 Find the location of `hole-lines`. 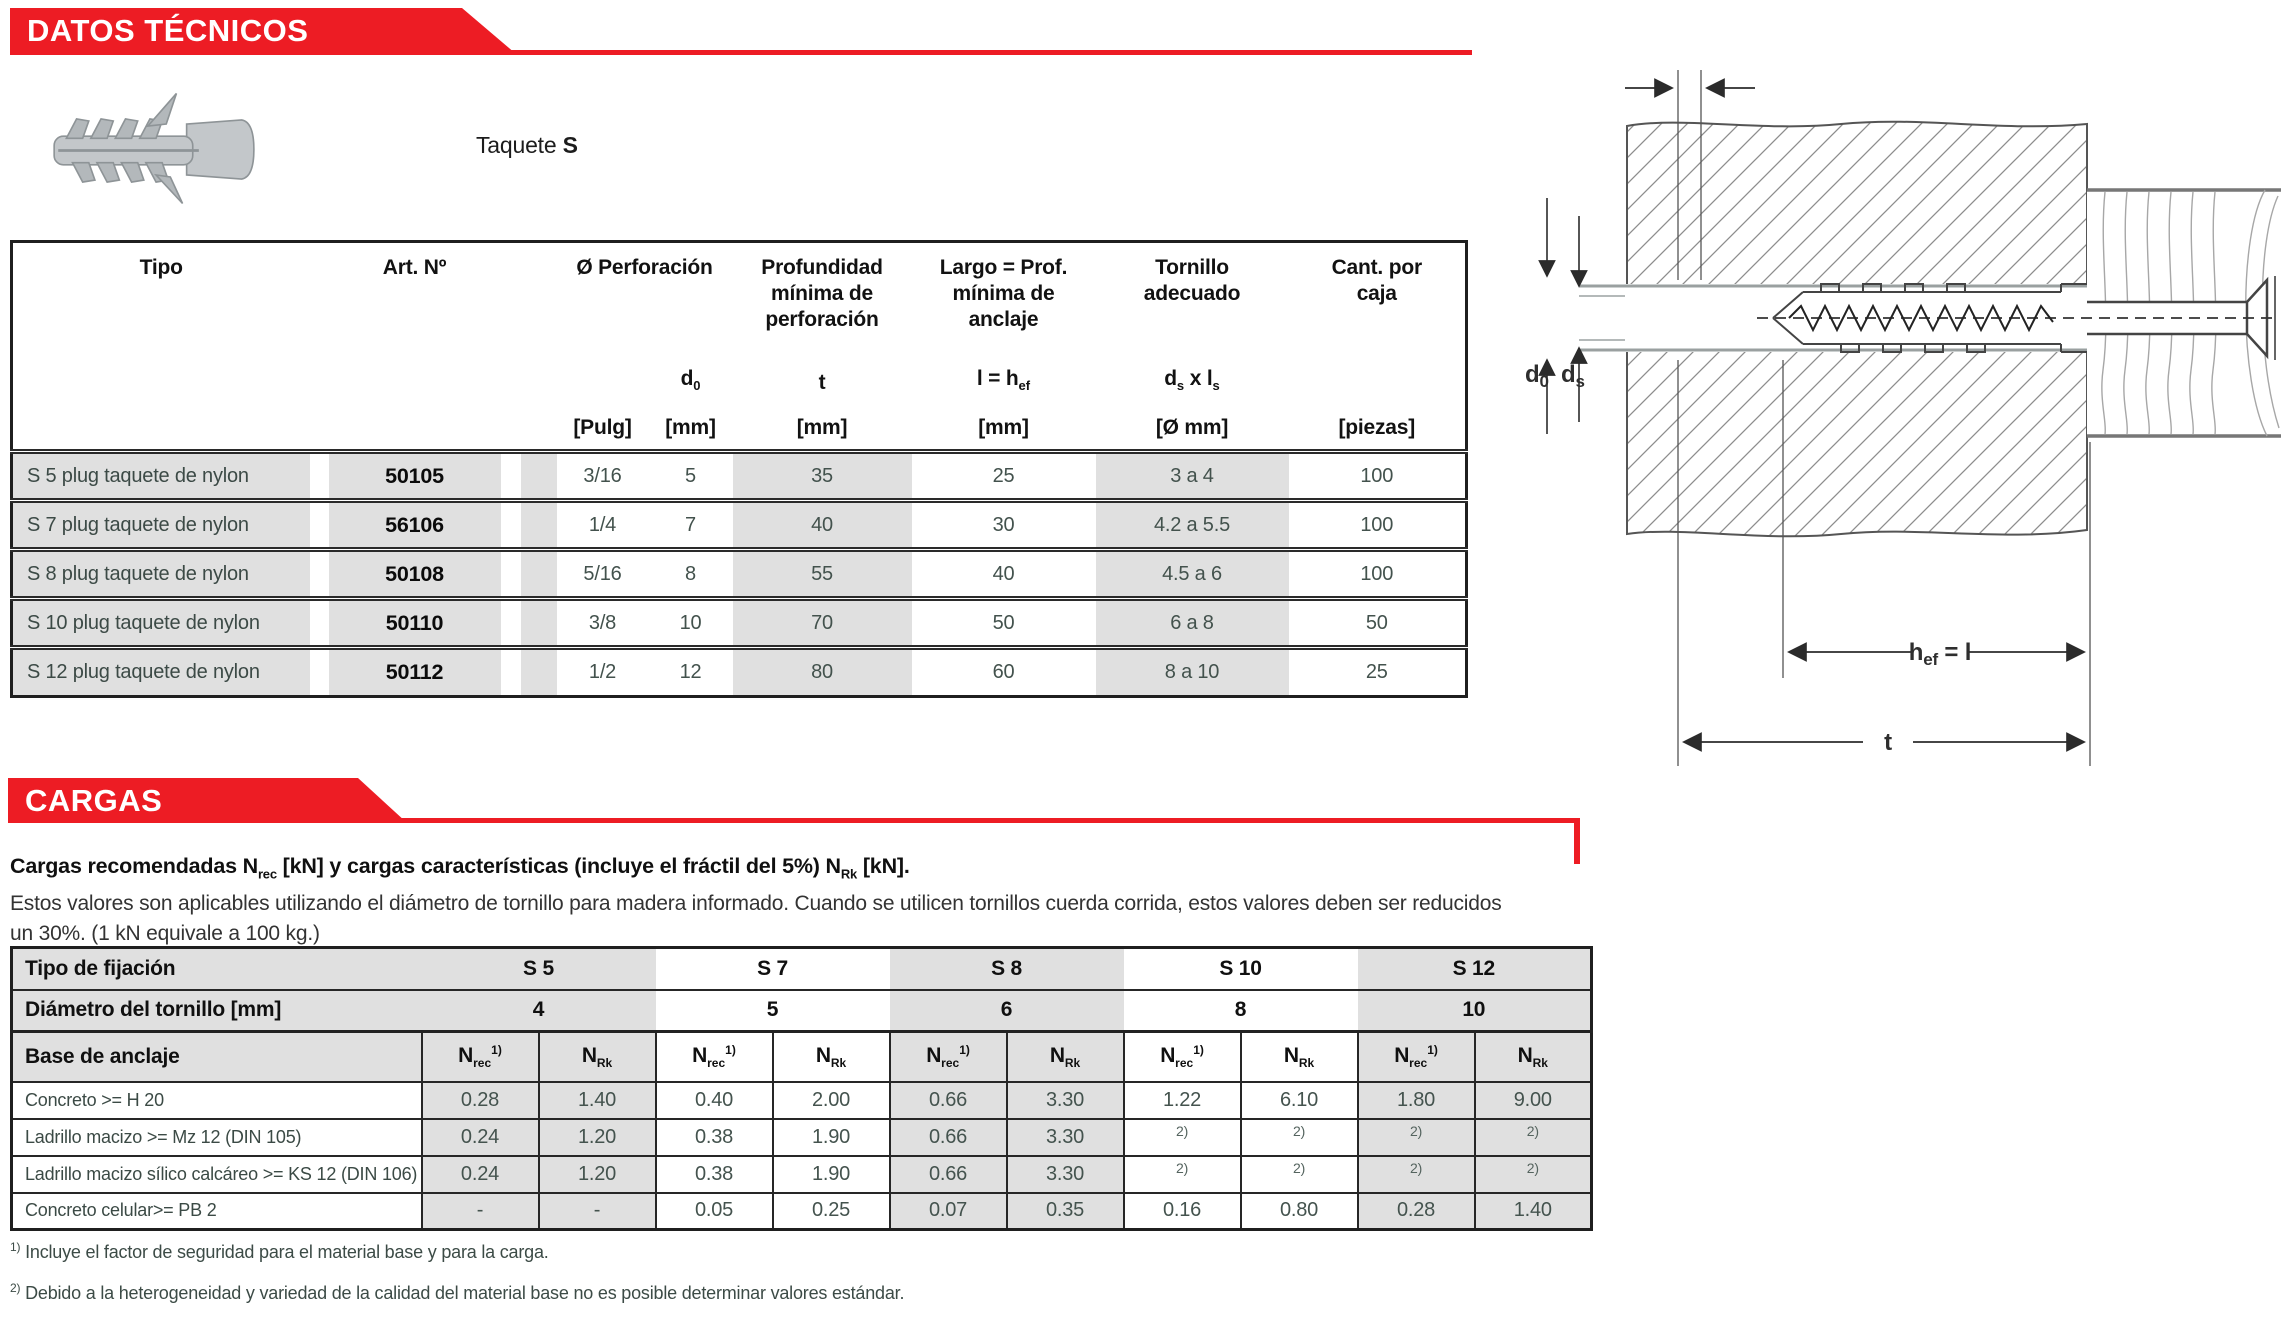

hole-lines is located at coordinates (1833, 318).